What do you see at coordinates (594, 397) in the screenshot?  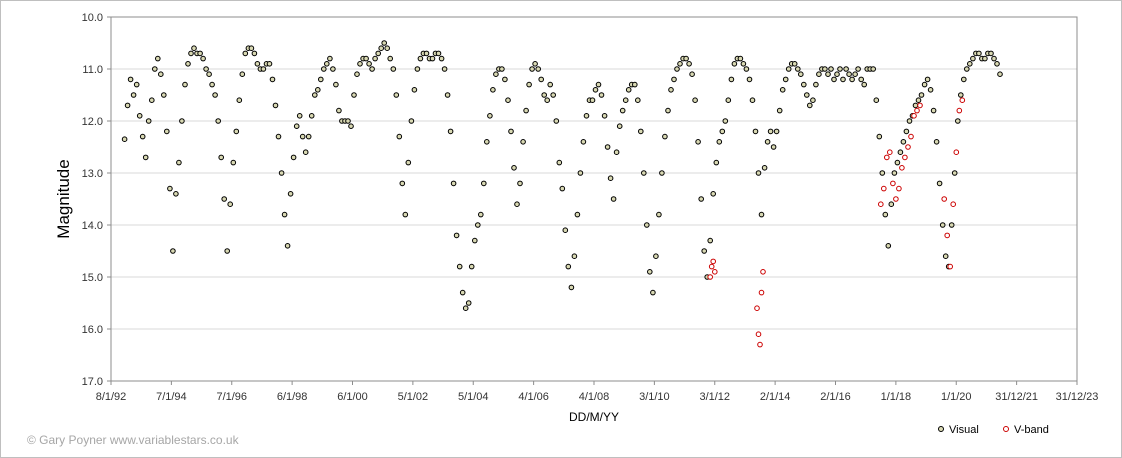 I see `x-tick-label: 4/1/08` at bounding box center [594, 397].